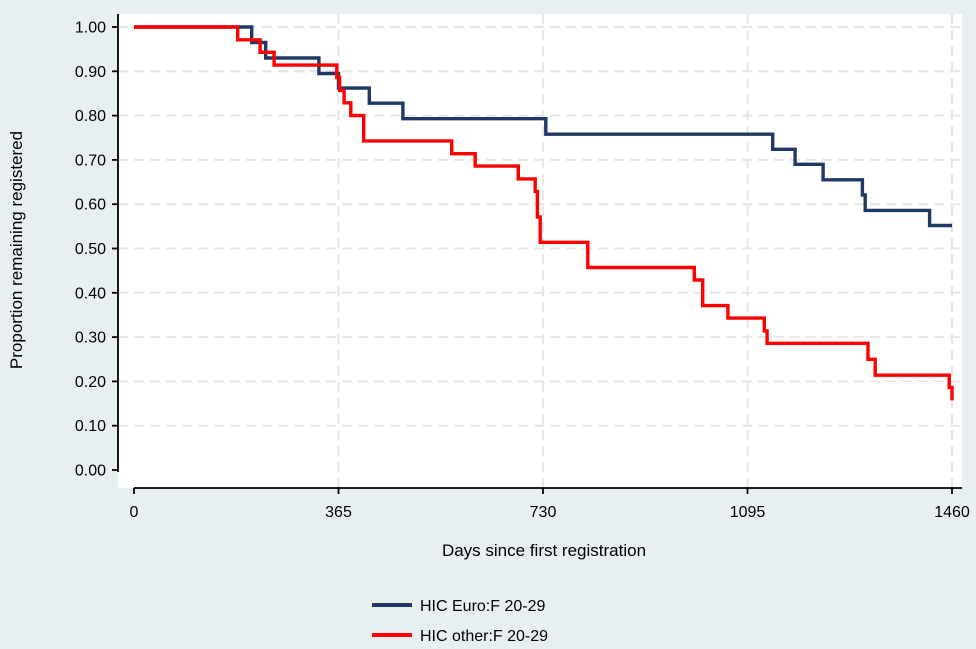 Image resolution: width=976 pixels, height=649 pixels. Describe the element at coordinates (134, 512) in the screenshot. I see `x-tick-label: 0` at that location.